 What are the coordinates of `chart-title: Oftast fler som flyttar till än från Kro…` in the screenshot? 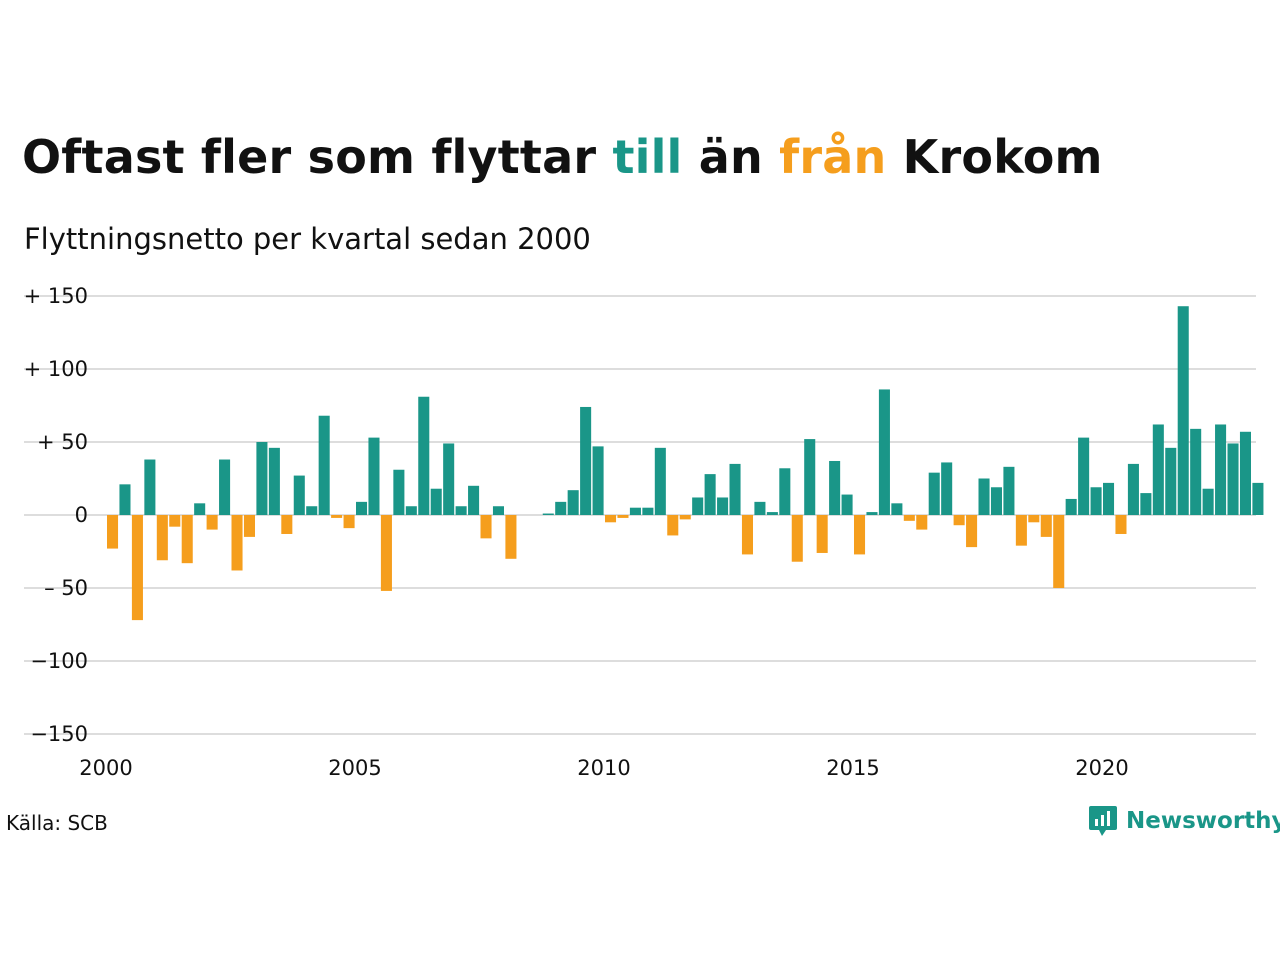 It's located at (562, 157).